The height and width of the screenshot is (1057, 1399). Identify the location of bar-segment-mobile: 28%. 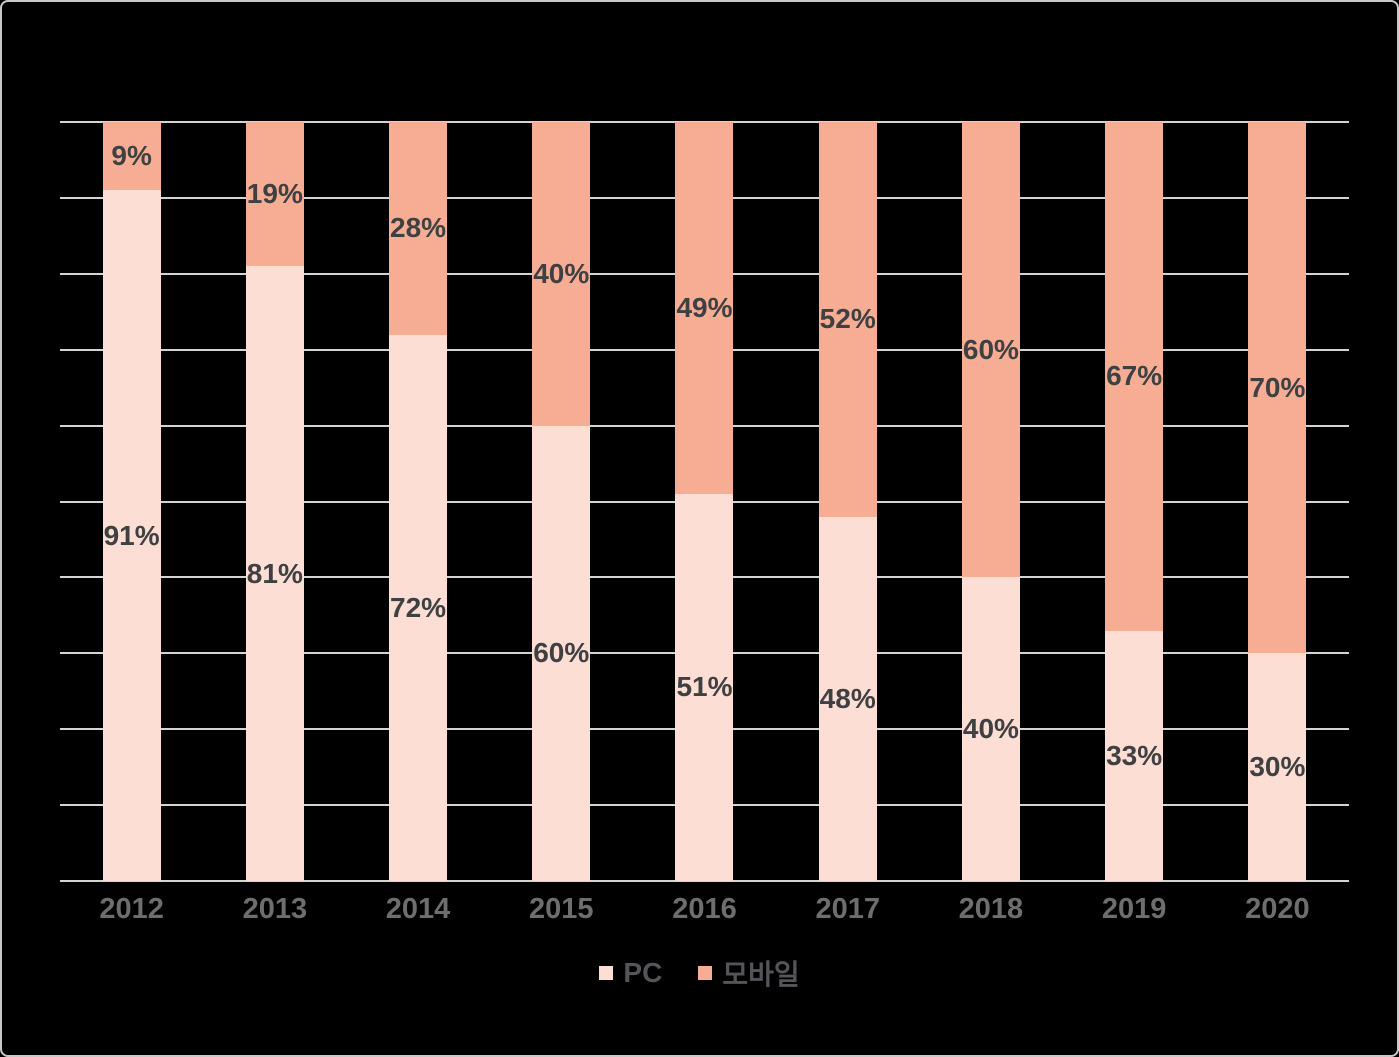
(418, 228).